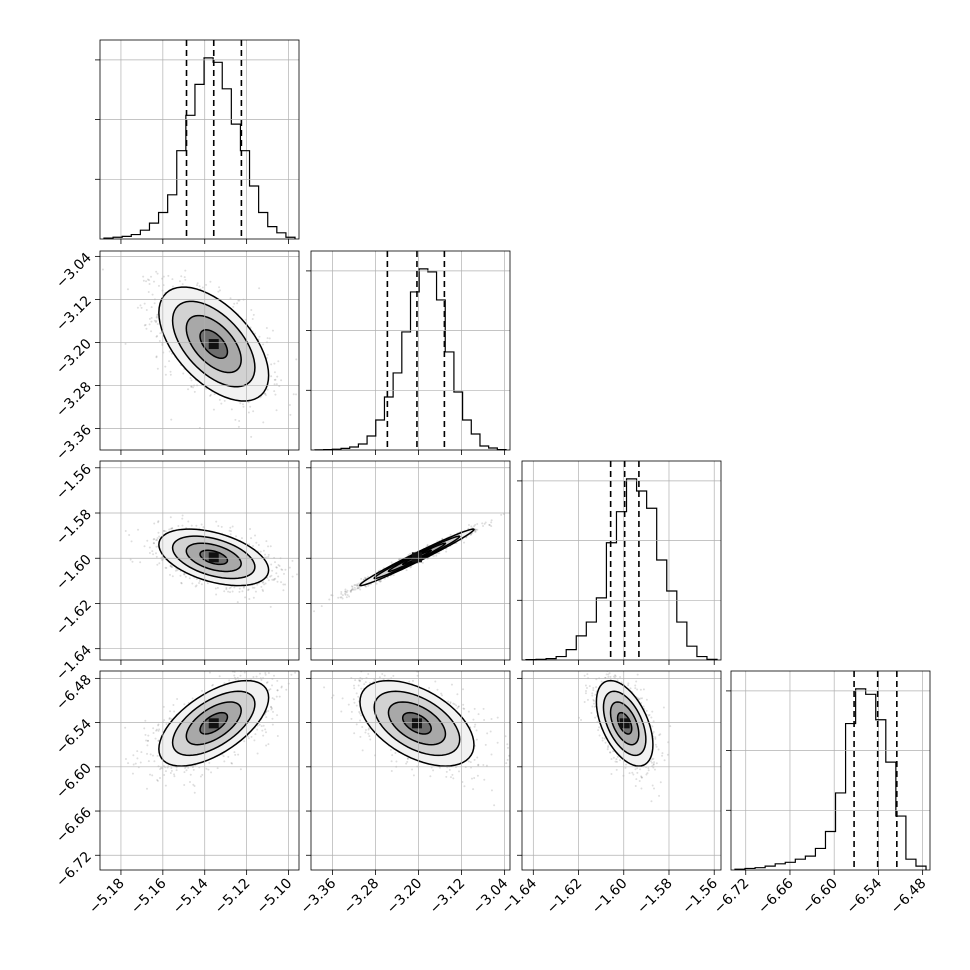  What do you see at coordinates (213, 557) in the screenshot?
I see `contour-line` at bounding box center [213, 557].